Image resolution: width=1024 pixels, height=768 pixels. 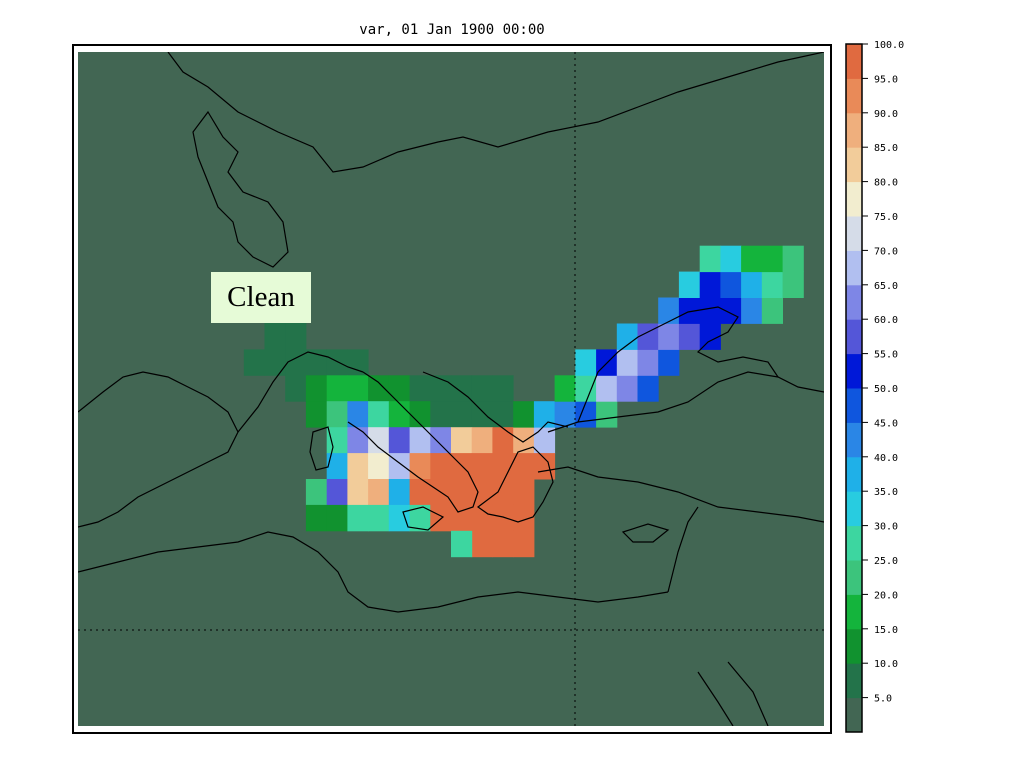 I want to click on coast-cyprus, so click(x=645, y=533).